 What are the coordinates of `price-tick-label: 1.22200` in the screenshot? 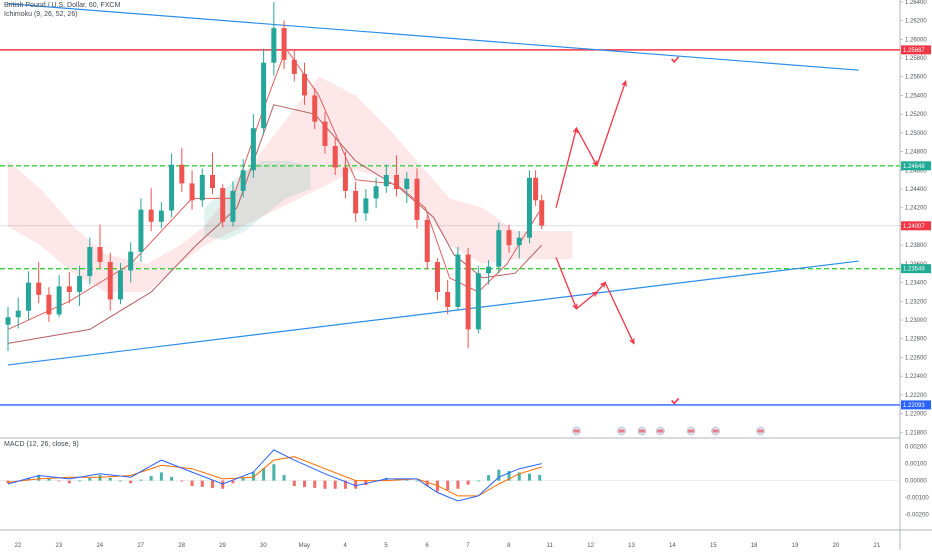 It's located at (916, 396).